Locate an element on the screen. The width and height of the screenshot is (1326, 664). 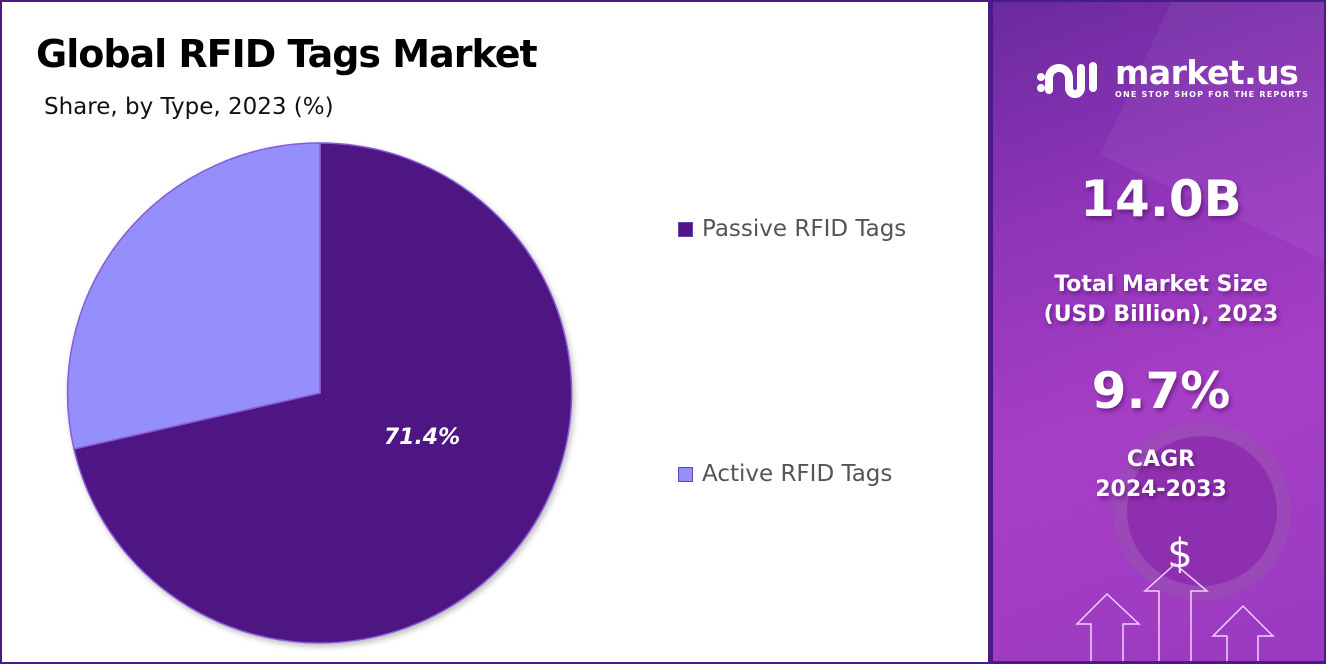
legend-label-passive: Passive RFID Tags is located at coordinates (804, 229).